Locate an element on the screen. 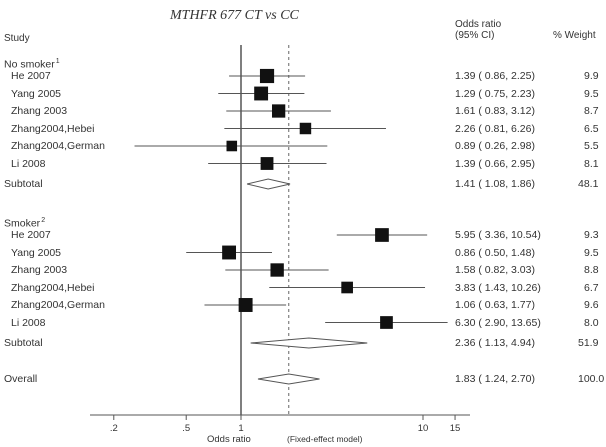 The height and width of the screenshot is (447, 606). header-weight: % Weight is located at coordinates (574, 35).